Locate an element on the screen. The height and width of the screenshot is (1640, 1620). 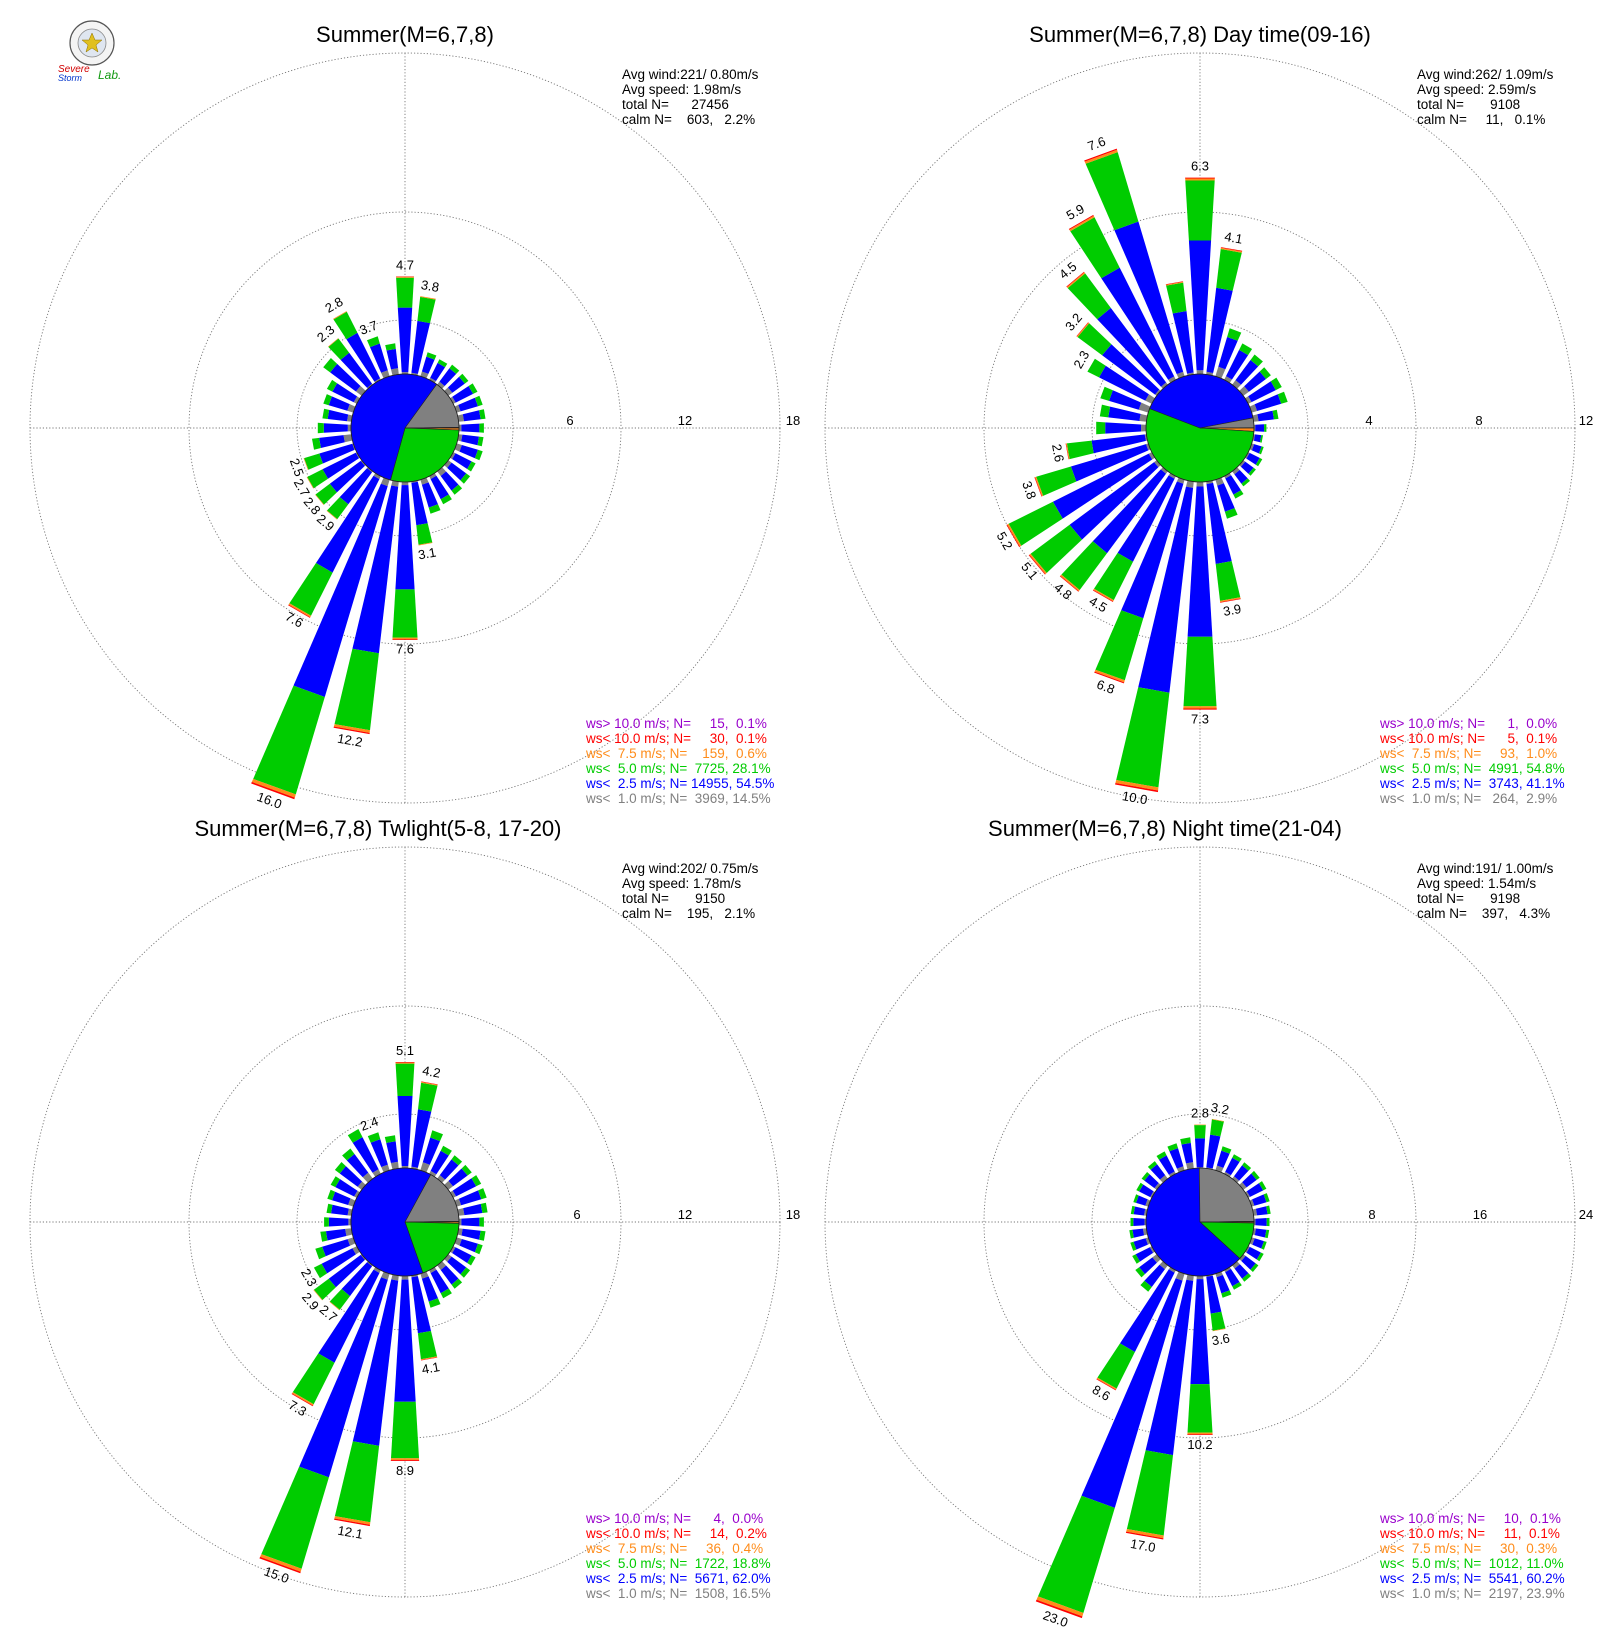
avg-speed-text: Avg speed: 1.98m/s is located at coordinates (681, 89).